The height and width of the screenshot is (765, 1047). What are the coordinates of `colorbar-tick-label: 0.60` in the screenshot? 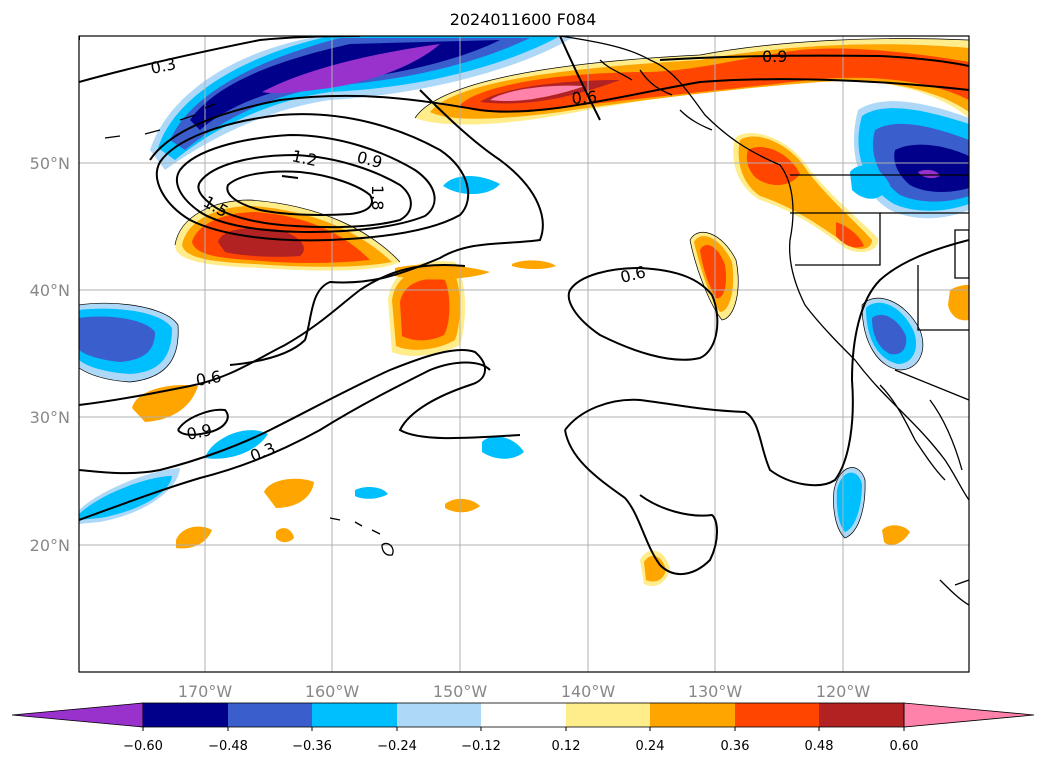 It's located at (904, 746).